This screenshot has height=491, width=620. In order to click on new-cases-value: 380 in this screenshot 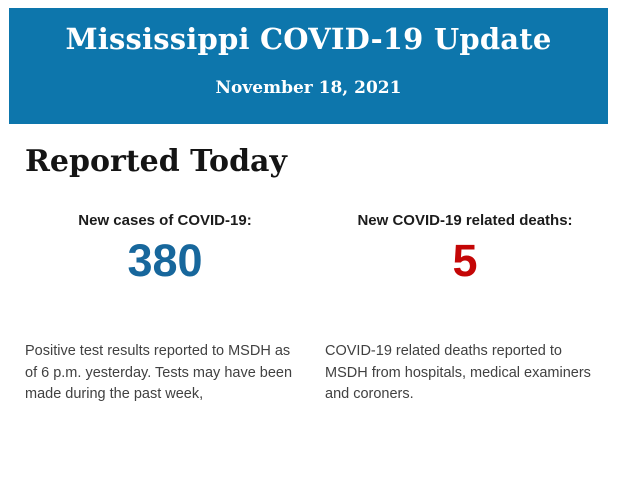, I will do `click(165, 260)`.